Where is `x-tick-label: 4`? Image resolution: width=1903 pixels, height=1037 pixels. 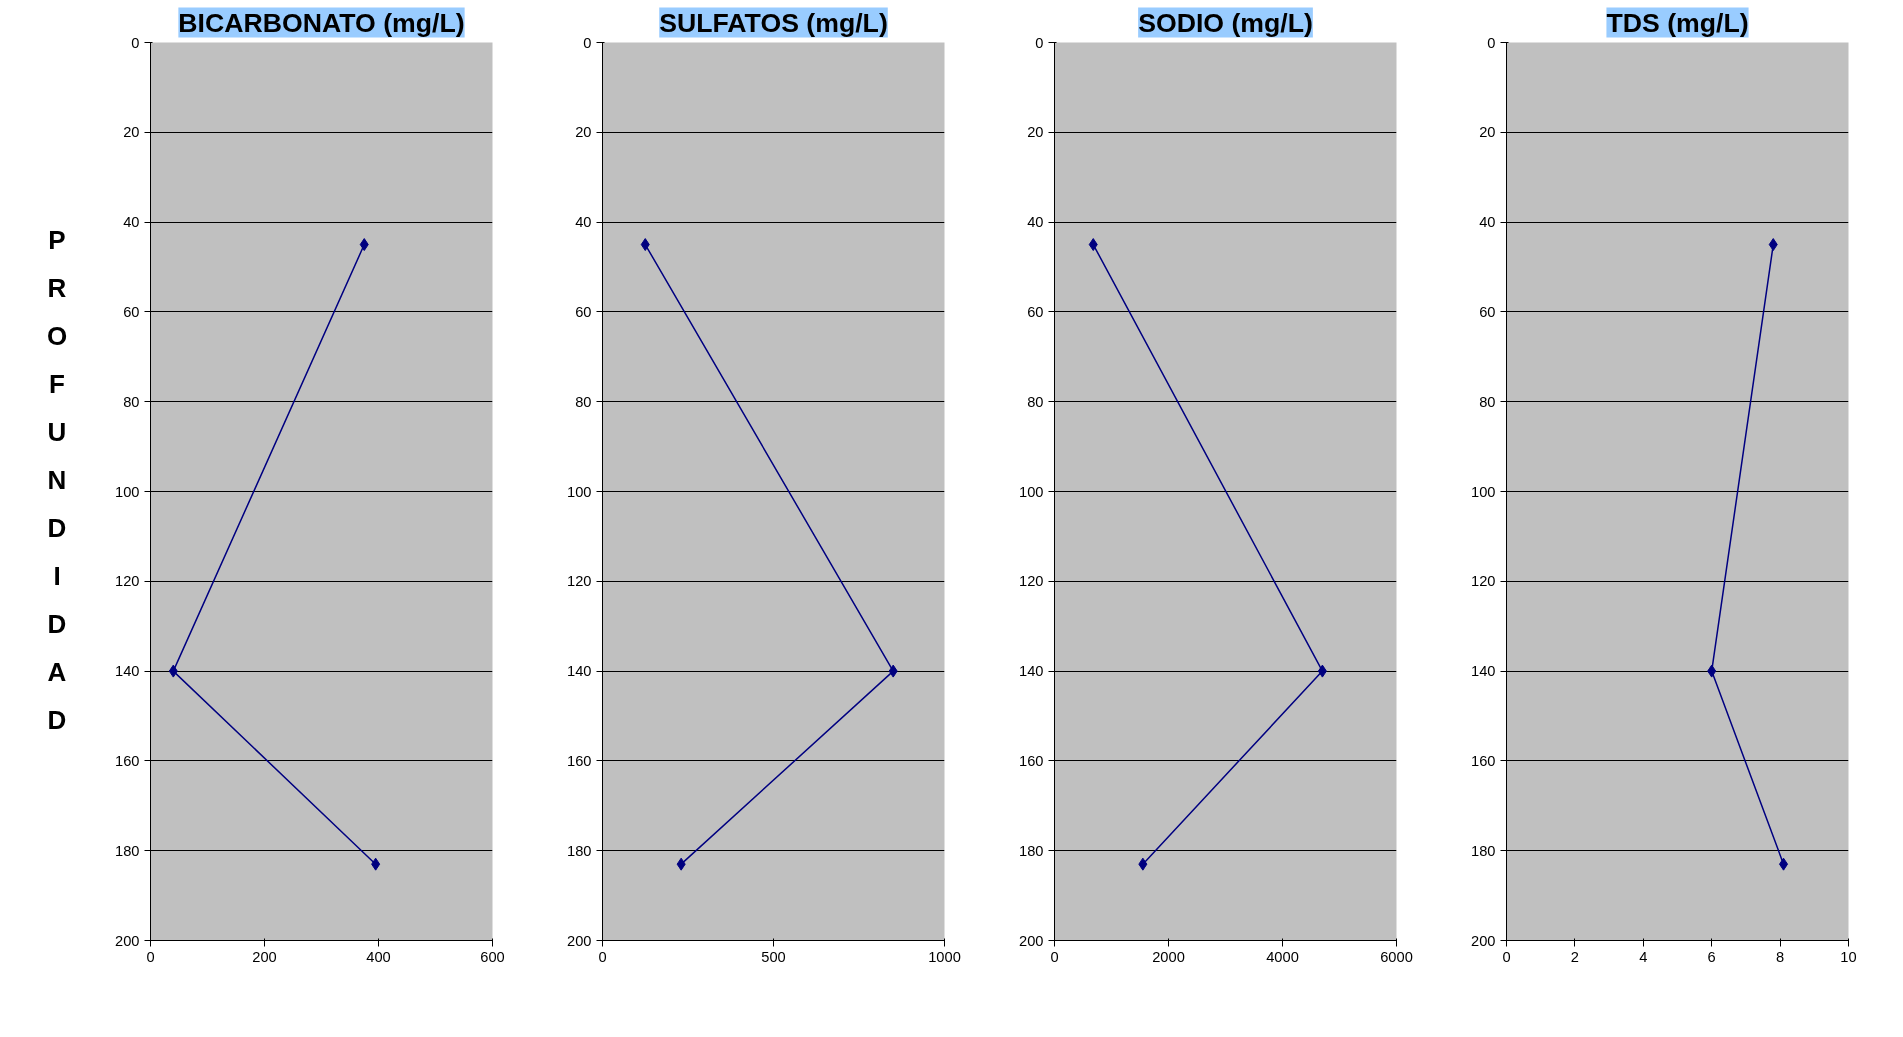
x-tick-label: 4 is located at coordinates (1643, 956).